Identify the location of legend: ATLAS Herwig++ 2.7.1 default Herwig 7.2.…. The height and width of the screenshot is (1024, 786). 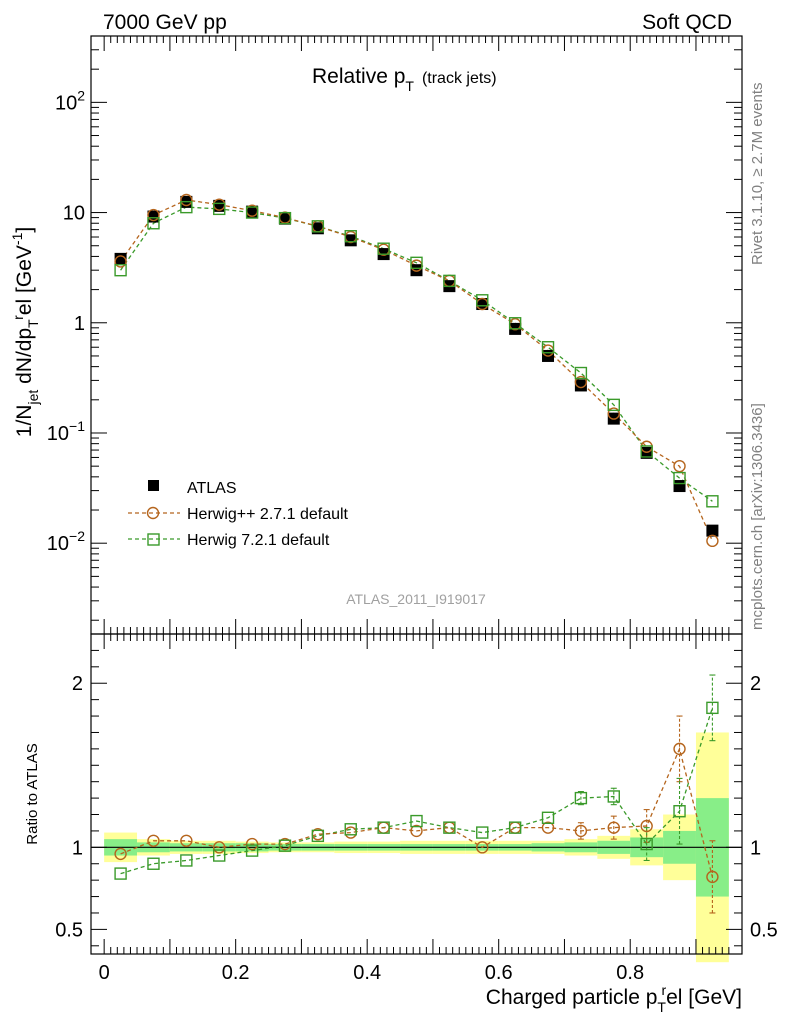
(238, 514).